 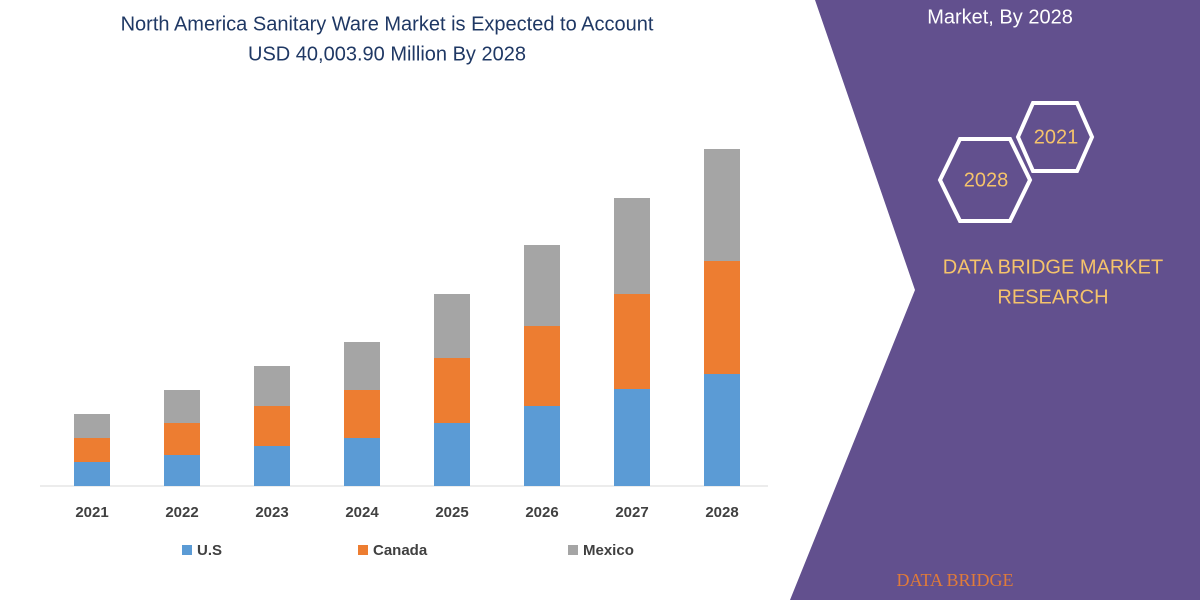 What do you see at coordinates (954, 580) in the screenshot?
I see `logo: DATA BRIDGE` at bounding box center [954, 580].